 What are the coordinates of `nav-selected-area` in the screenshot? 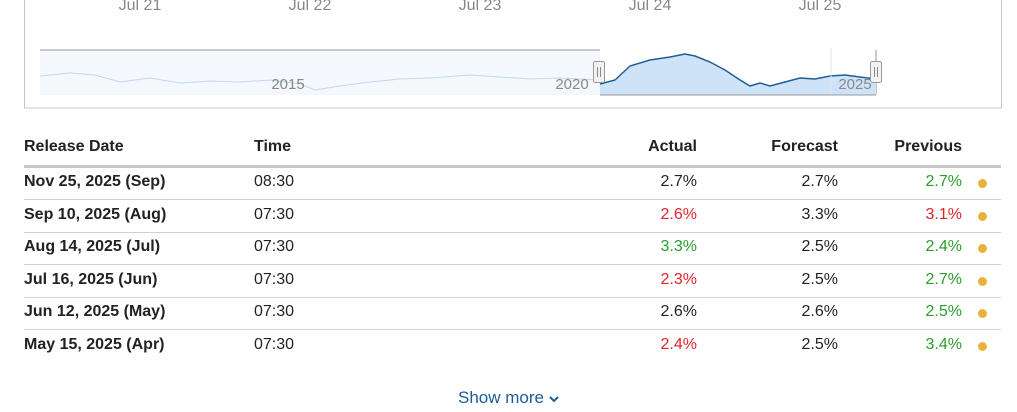 It's located at (738, 74).